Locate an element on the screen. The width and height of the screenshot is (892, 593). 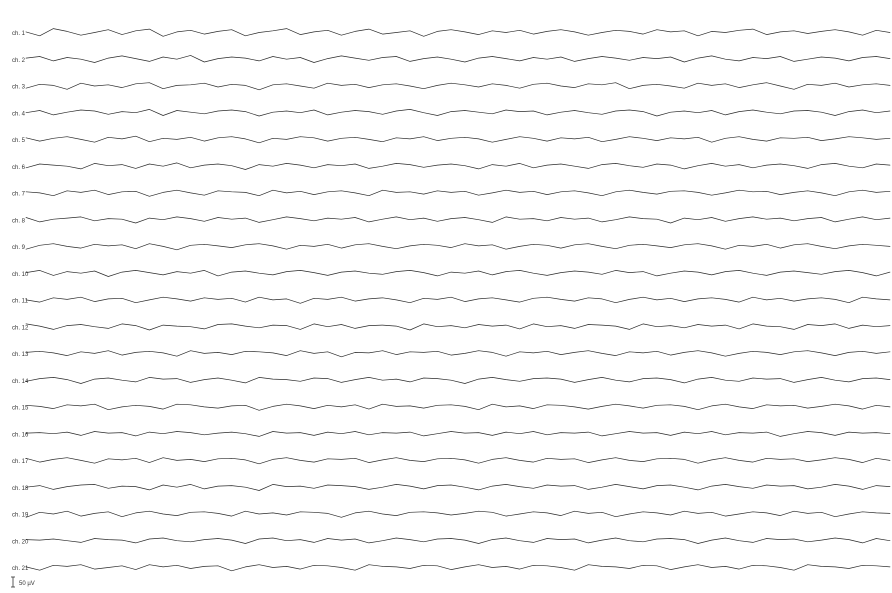
channel-label: ch. 1 is located at coordinates (19, 34).